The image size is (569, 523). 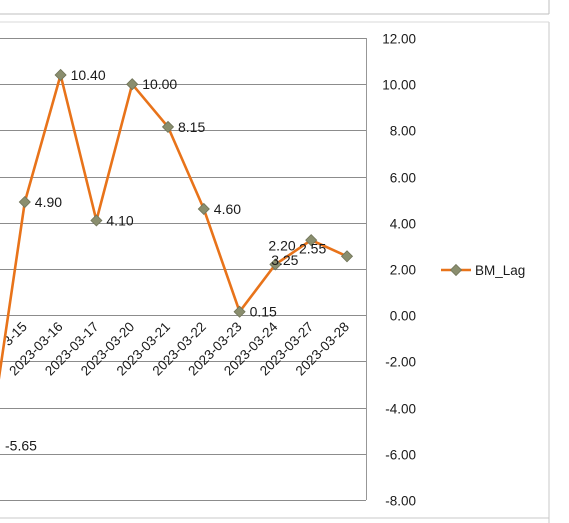 I want to click on data-label: 4.10, so click(x=119, y=220).